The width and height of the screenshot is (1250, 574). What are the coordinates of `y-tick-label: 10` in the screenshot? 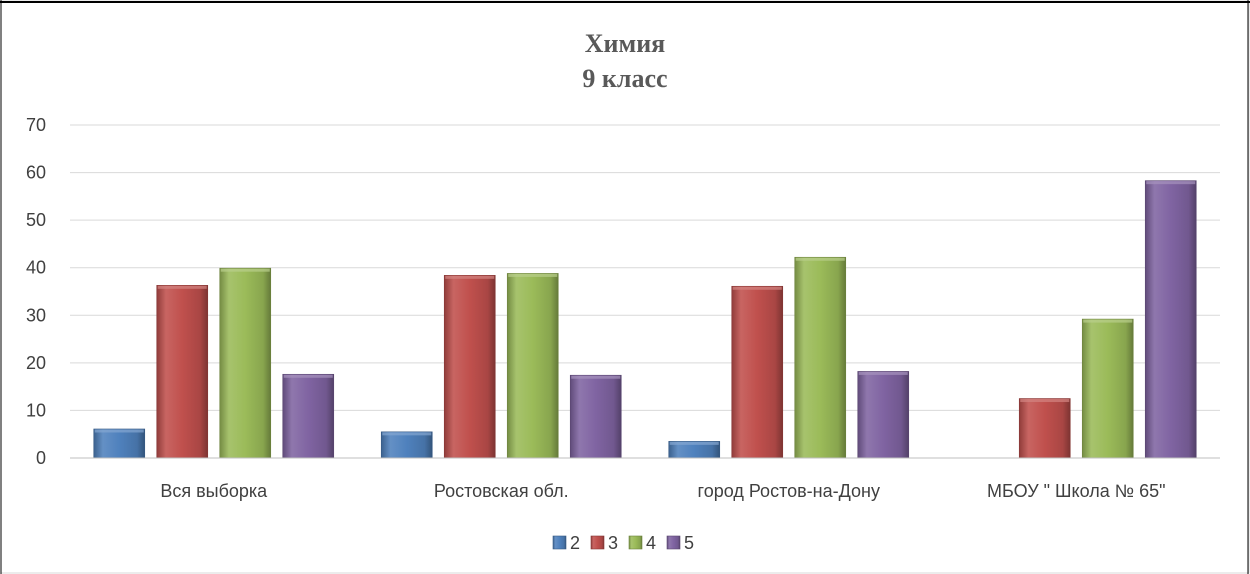 It's located at (36, 410).